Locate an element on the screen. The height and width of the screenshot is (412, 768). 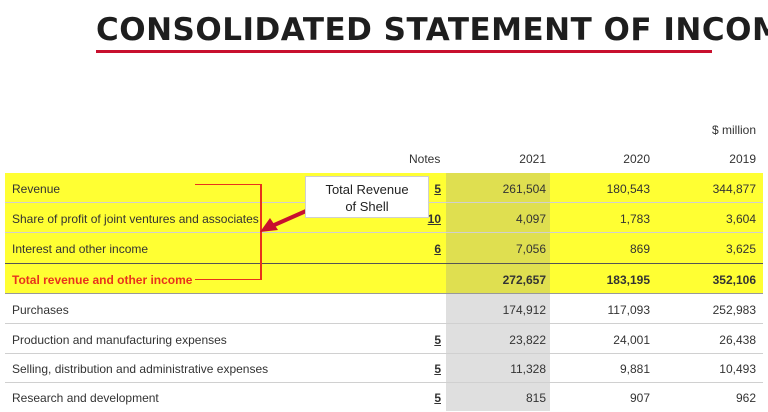
value-2020: 180,543 is located at coordinates (628, 189).